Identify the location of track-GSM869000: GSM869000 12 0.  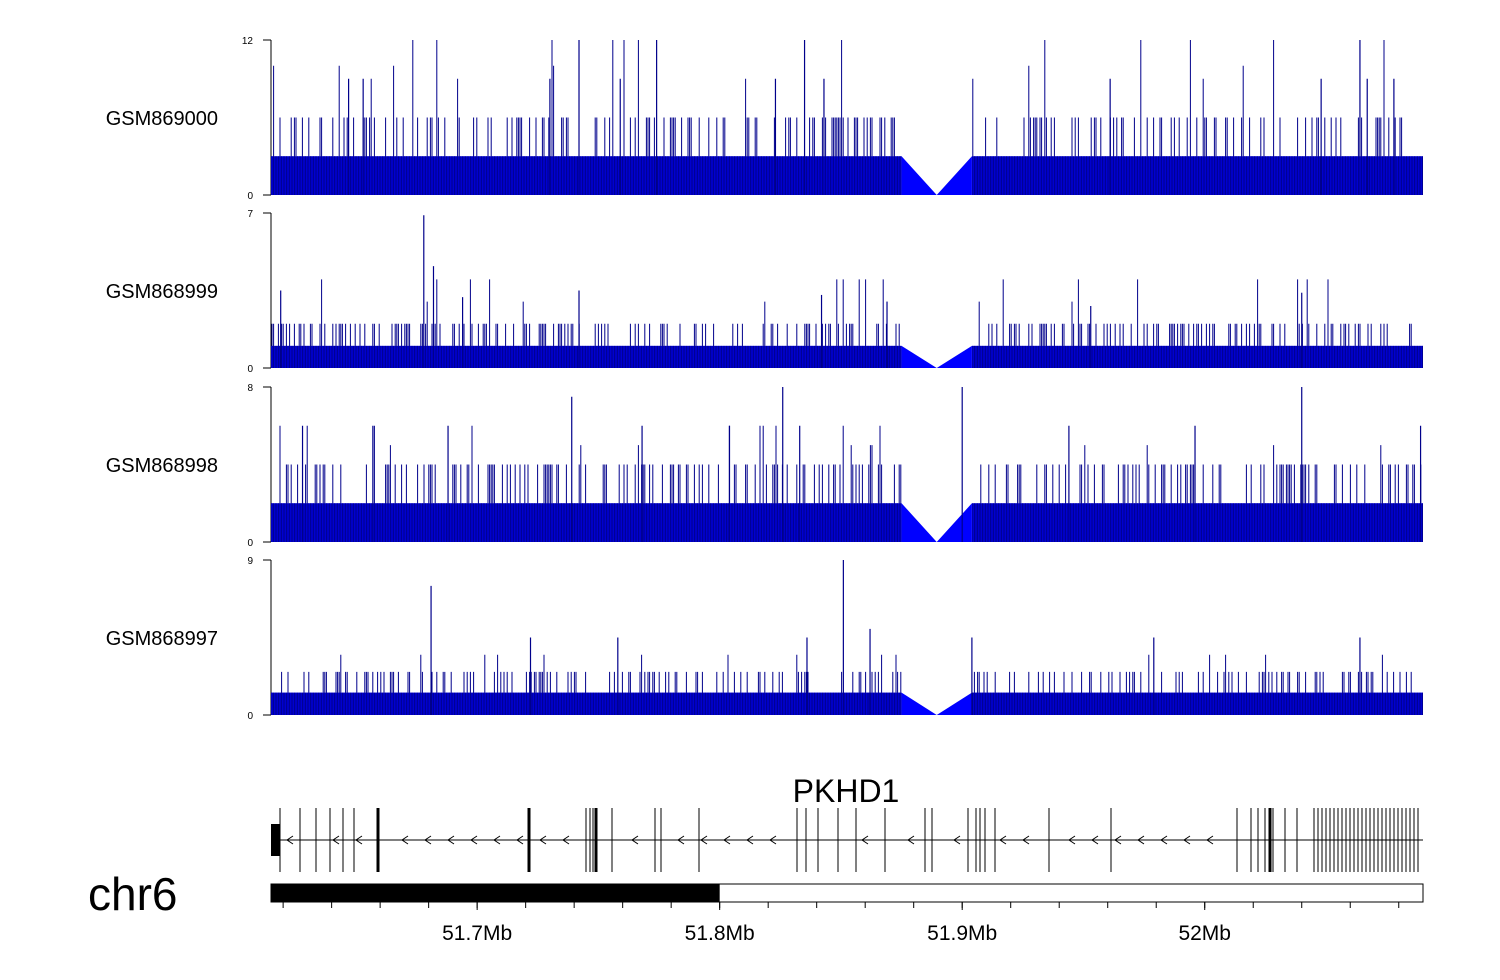
(764, 119).